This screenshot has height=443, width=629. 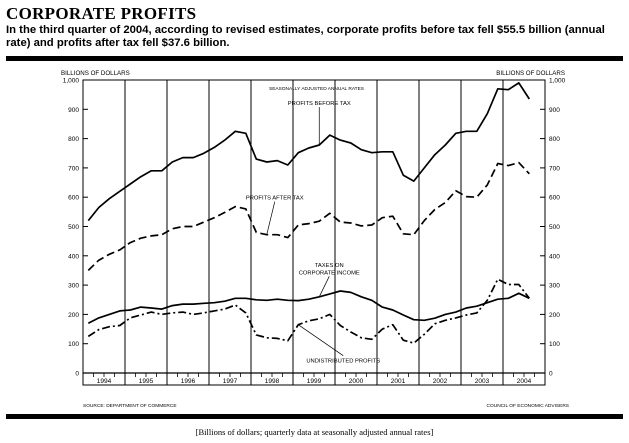 What do you see at coordinates (73, 110) in the screenshot?
I see `y-tick-label-left: 900` at bounding box center [73, 110].